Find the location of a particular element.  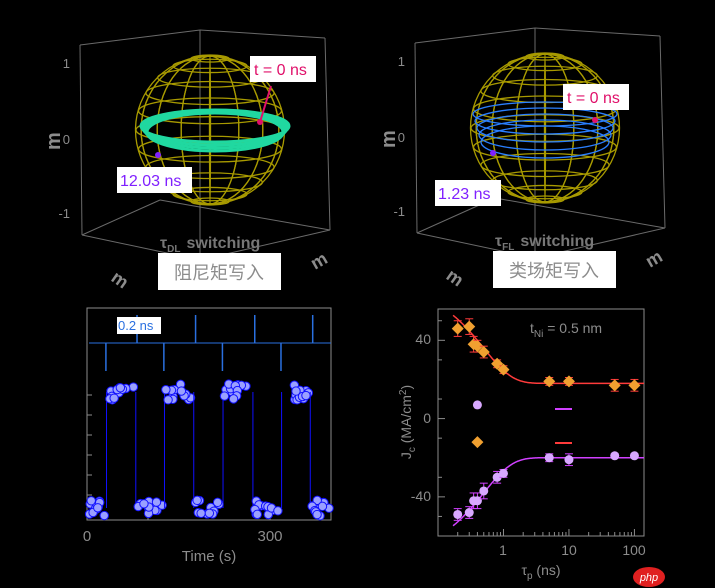

y-axis-label: m is located at coordinates (654, 258).